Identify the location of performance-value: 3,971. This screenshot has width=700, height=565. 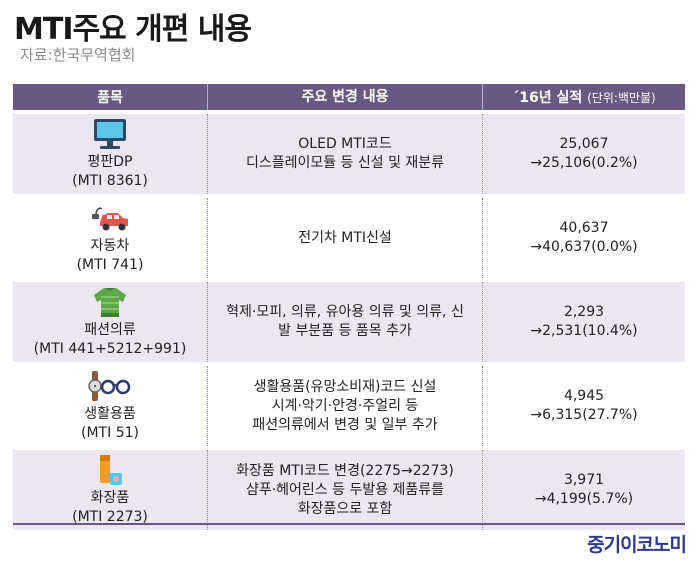
(584, 480).